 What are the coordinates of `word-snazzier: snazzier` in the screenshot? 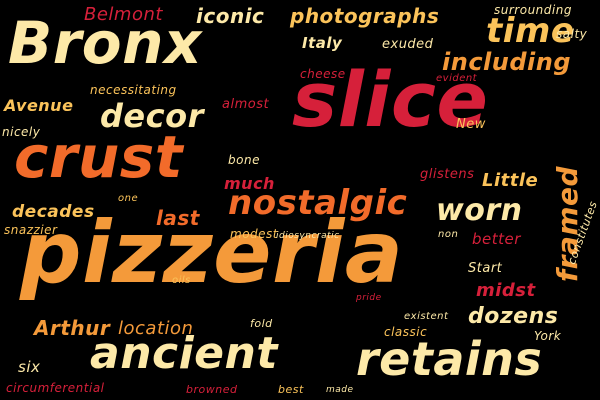 It's located at (31, 230).